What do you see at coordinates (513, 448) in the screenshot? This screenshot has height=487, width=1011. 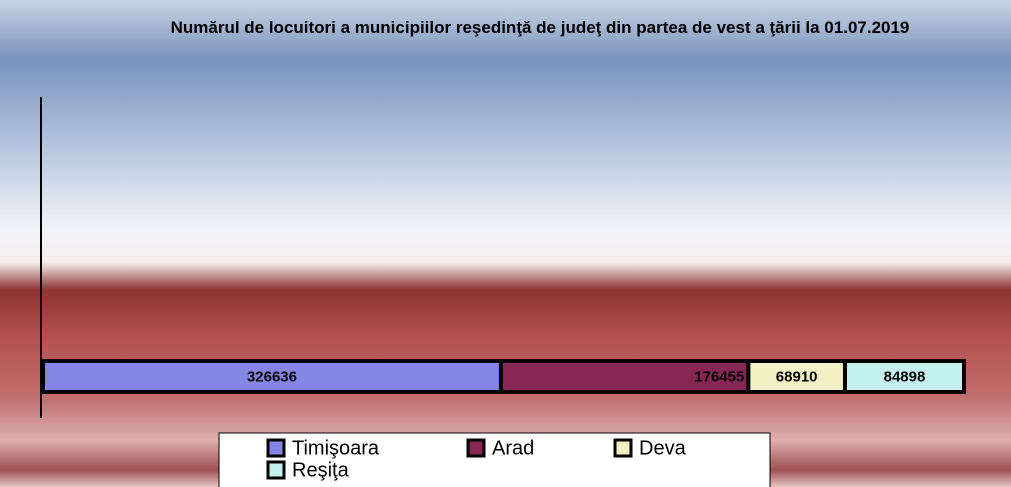 I see `legend-label: Arad` at bounding box center [513, 448].